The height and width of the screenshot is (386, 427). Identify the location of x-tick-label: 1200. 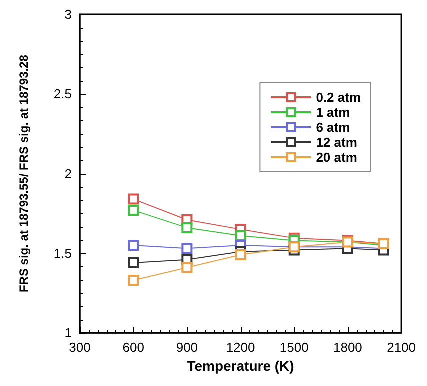
(241, 348).